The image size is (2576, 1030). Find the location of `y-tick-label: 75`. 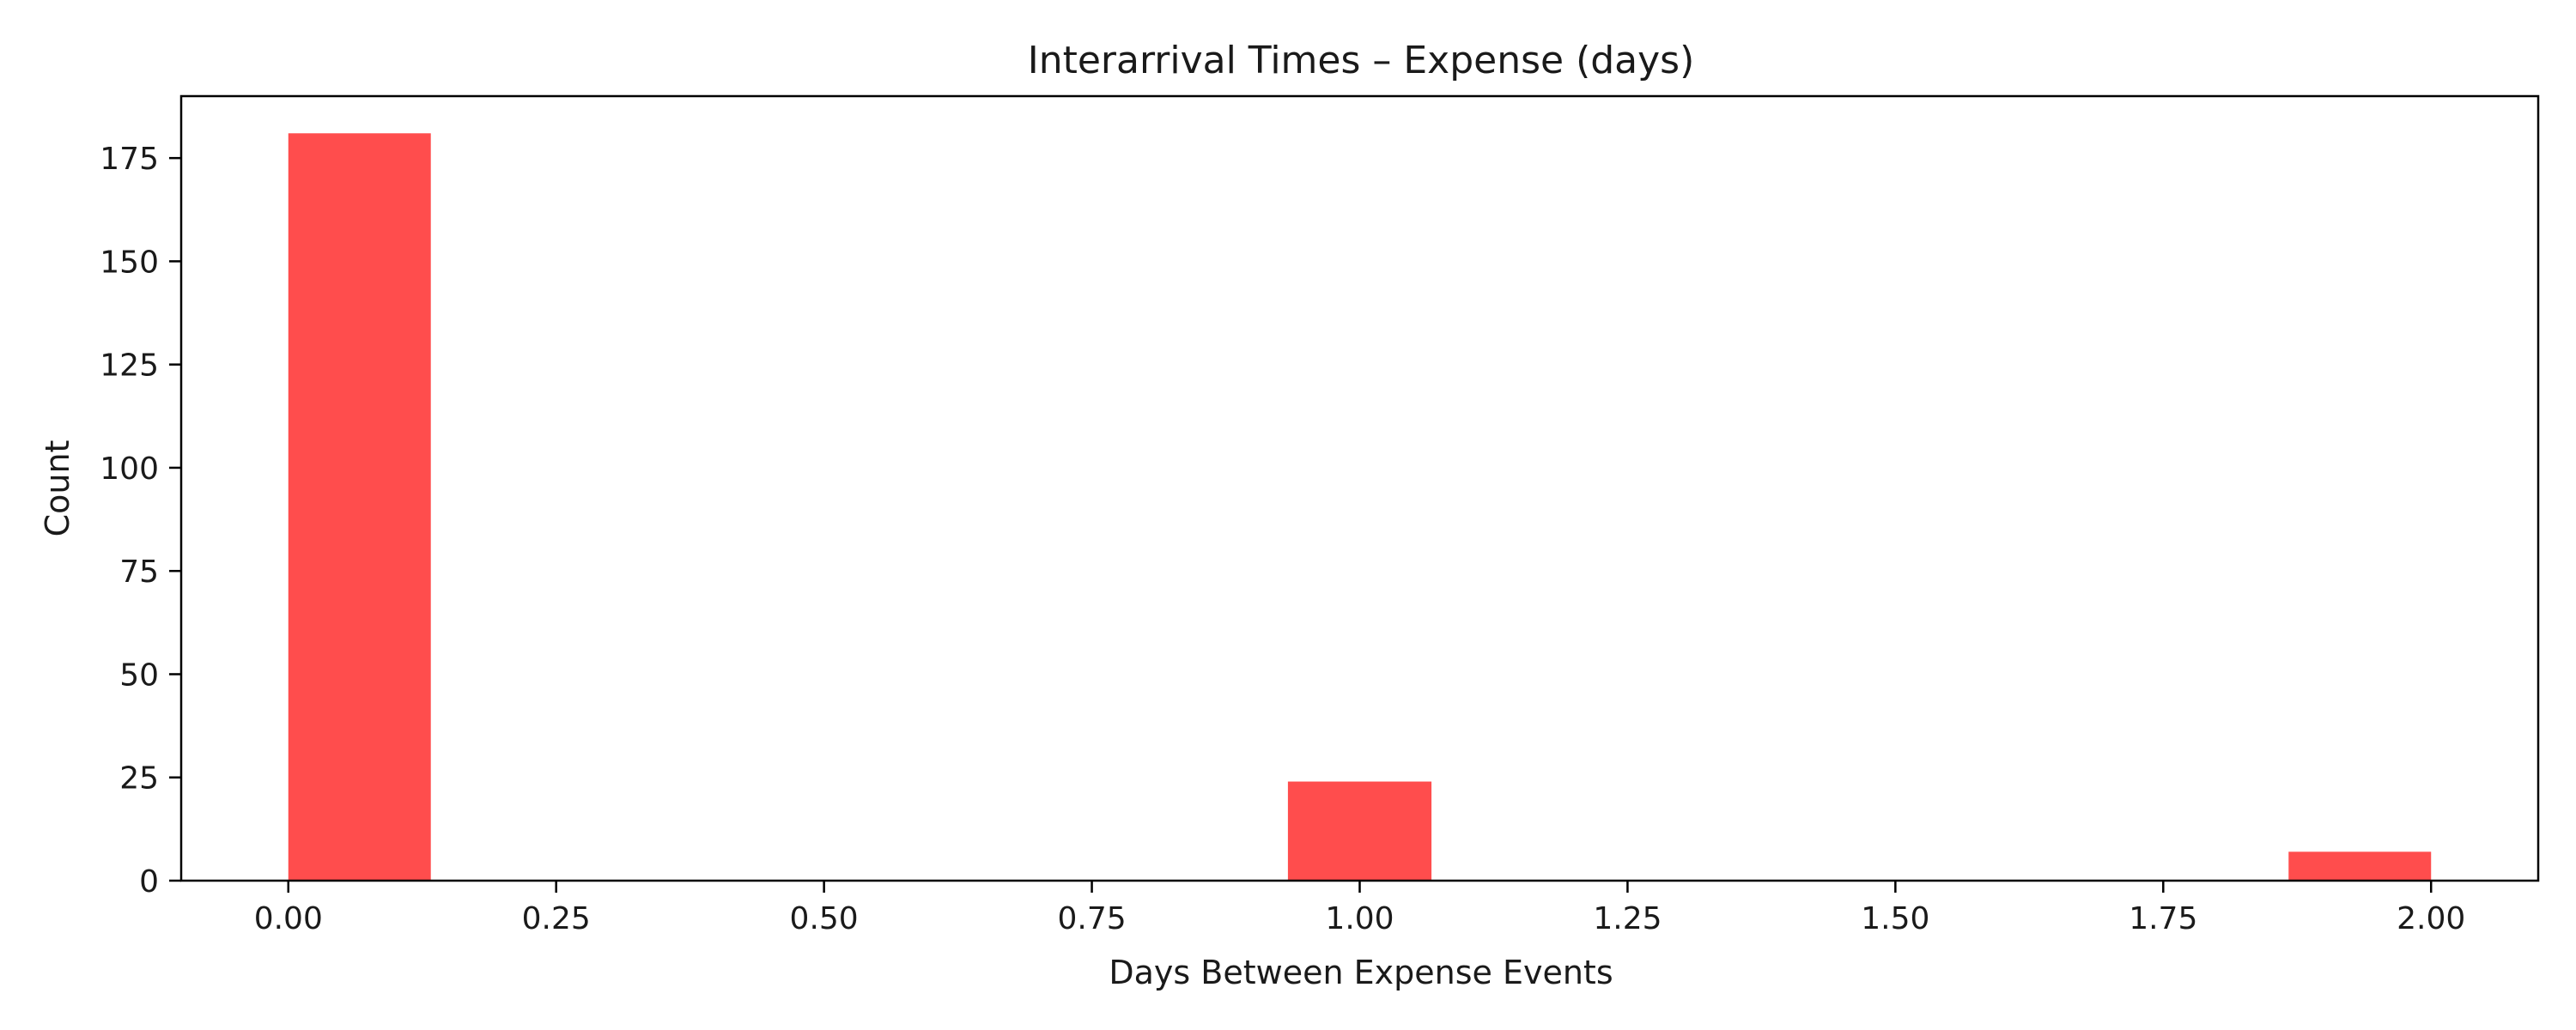

y-tick-label: 75 is located at coordinates (139, 572).